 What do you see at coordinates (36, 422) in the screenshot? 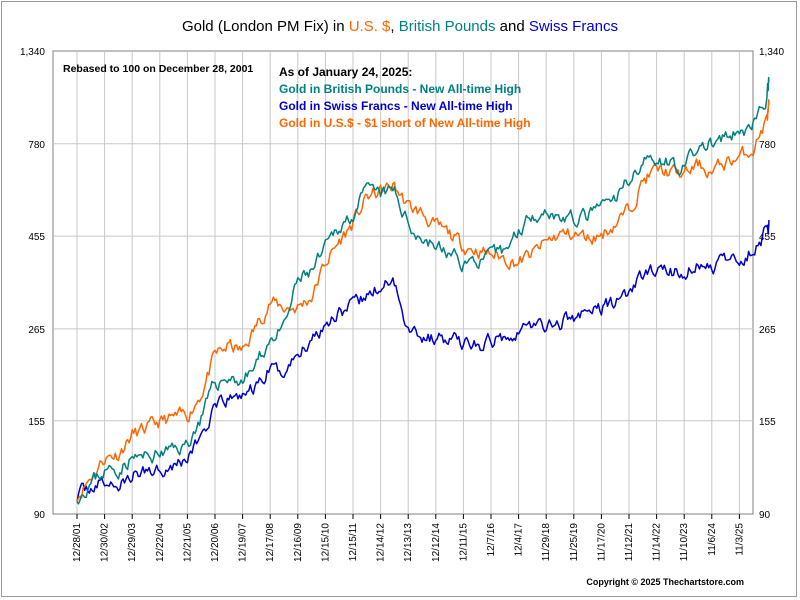
I see `y-tick-label-left: 155` at bounding box center [36, 422].